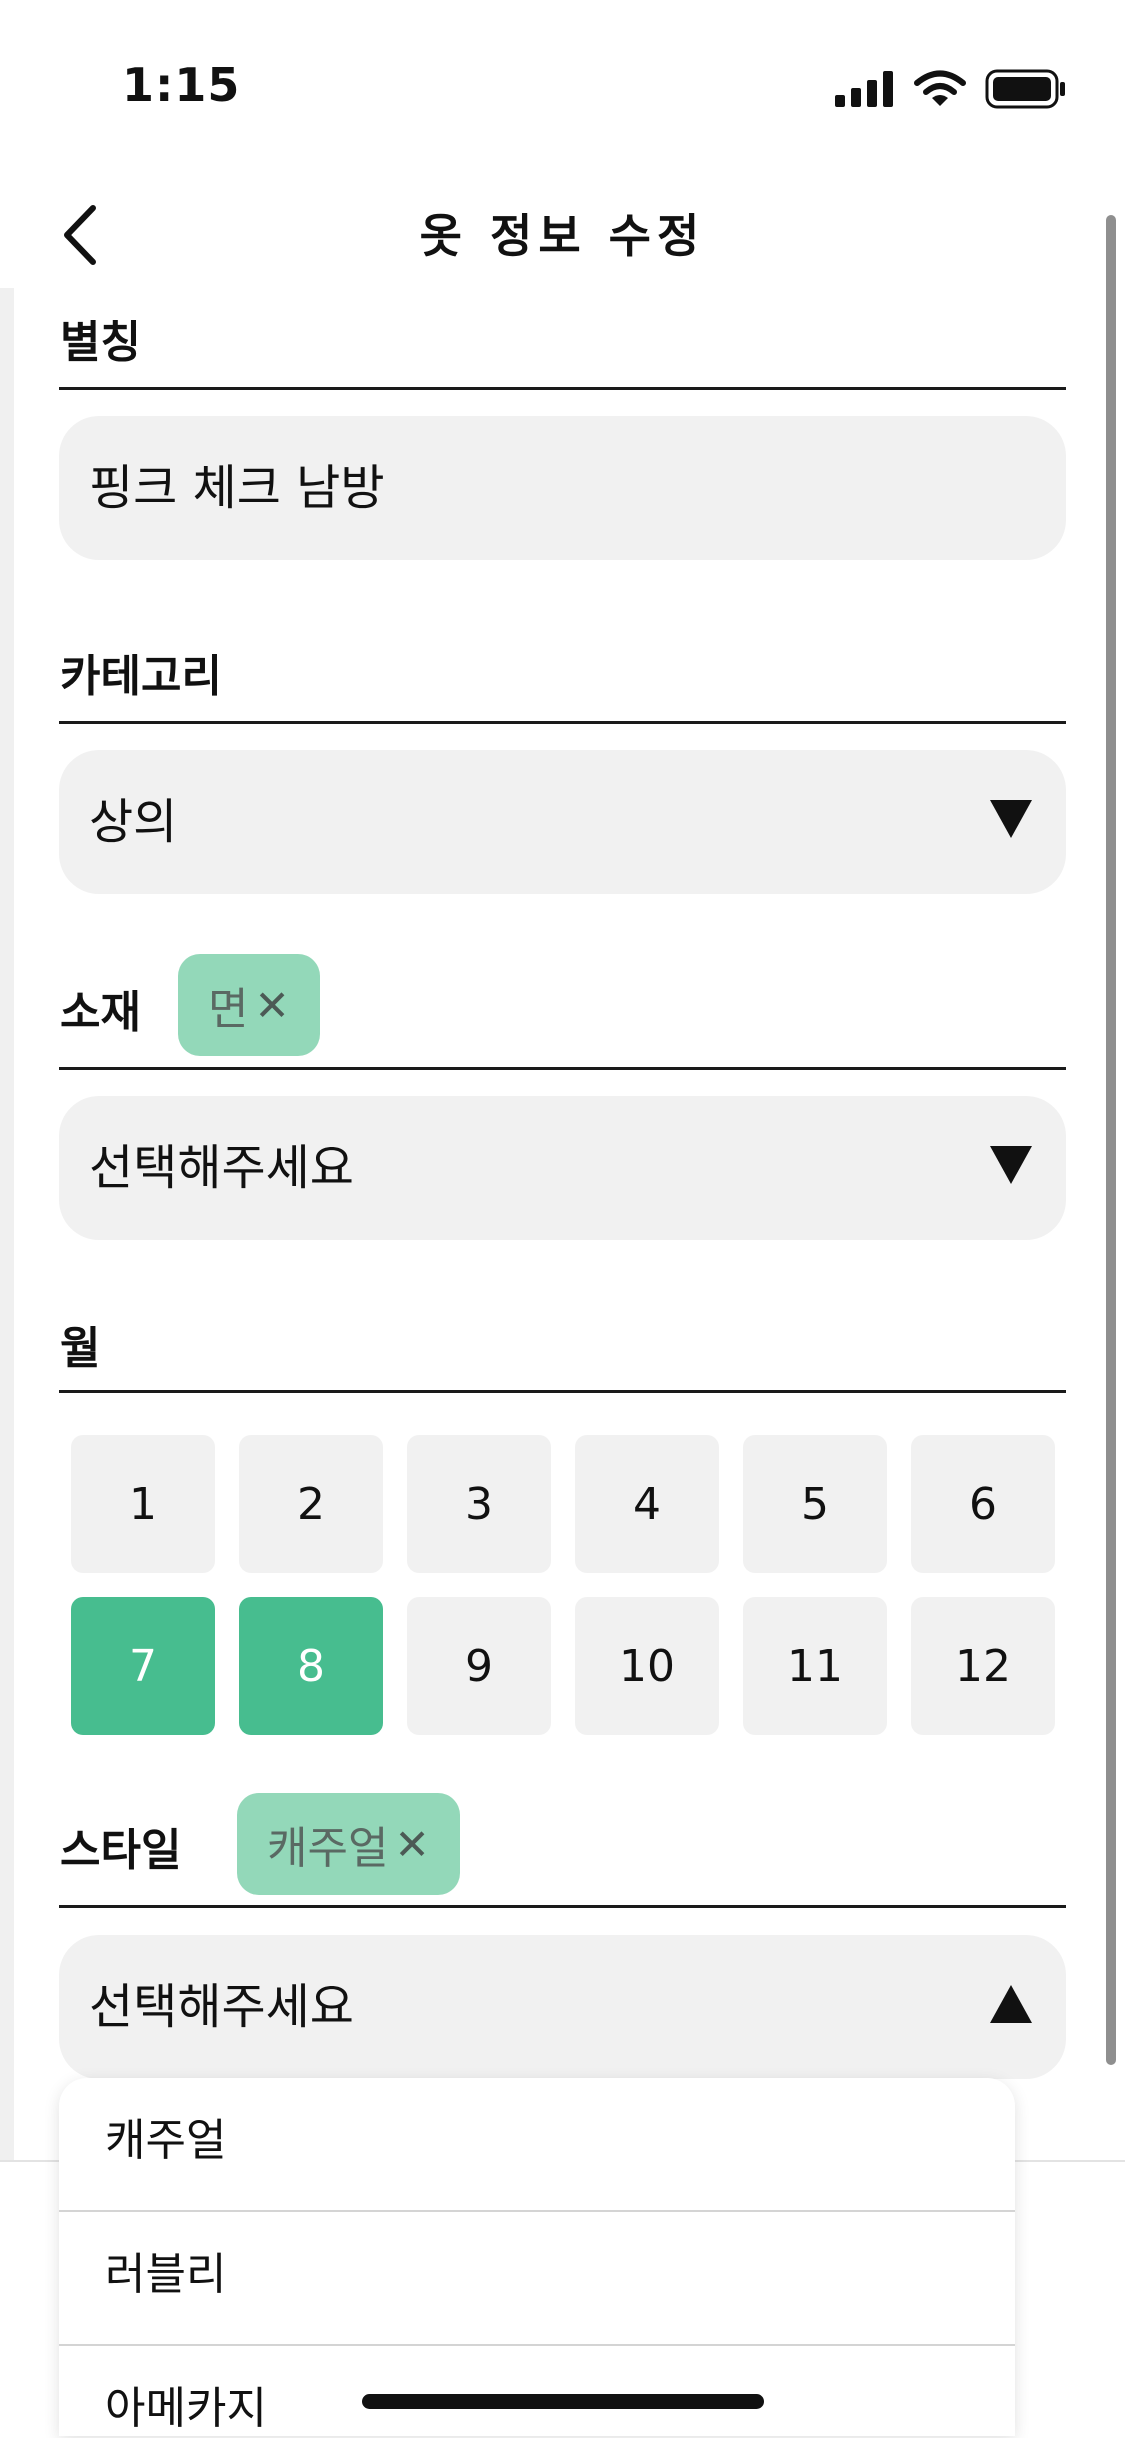  I want to click on page-title: 옷 정보 수정, so click(562, 236).